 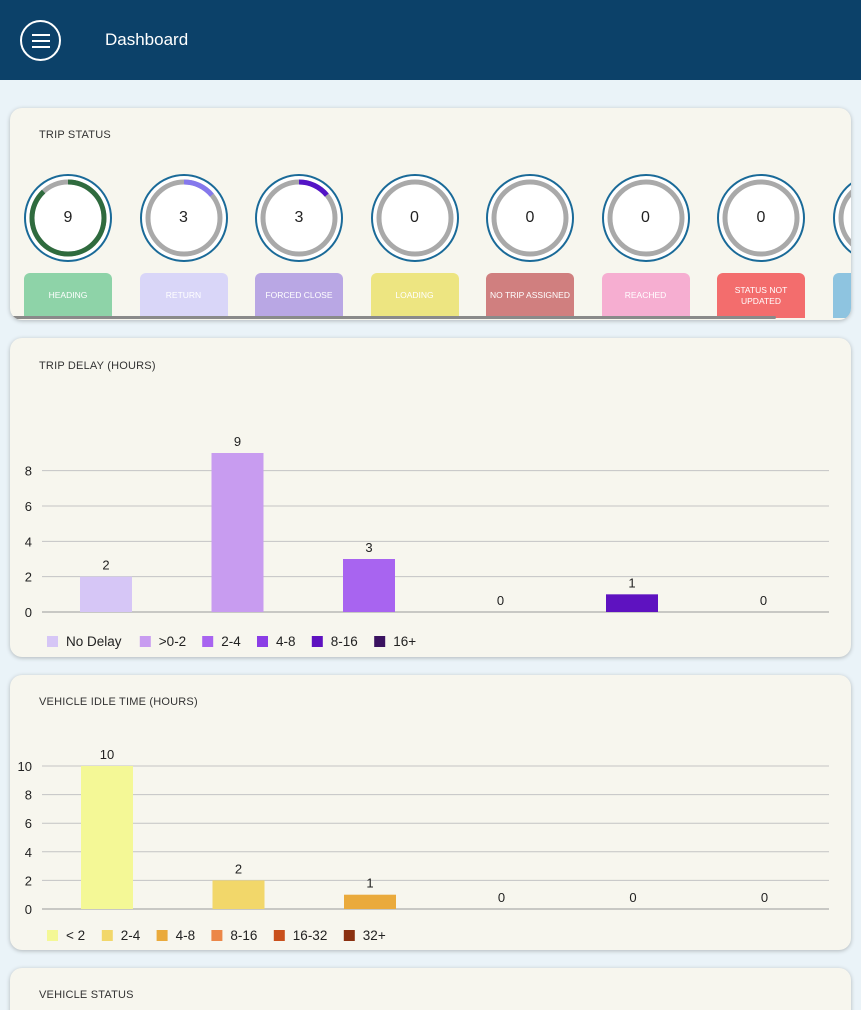 What do you see at coordinates (237, 441) in the screenshot?
I see `bar-value-label: 9` at bounding box center [237, 441].